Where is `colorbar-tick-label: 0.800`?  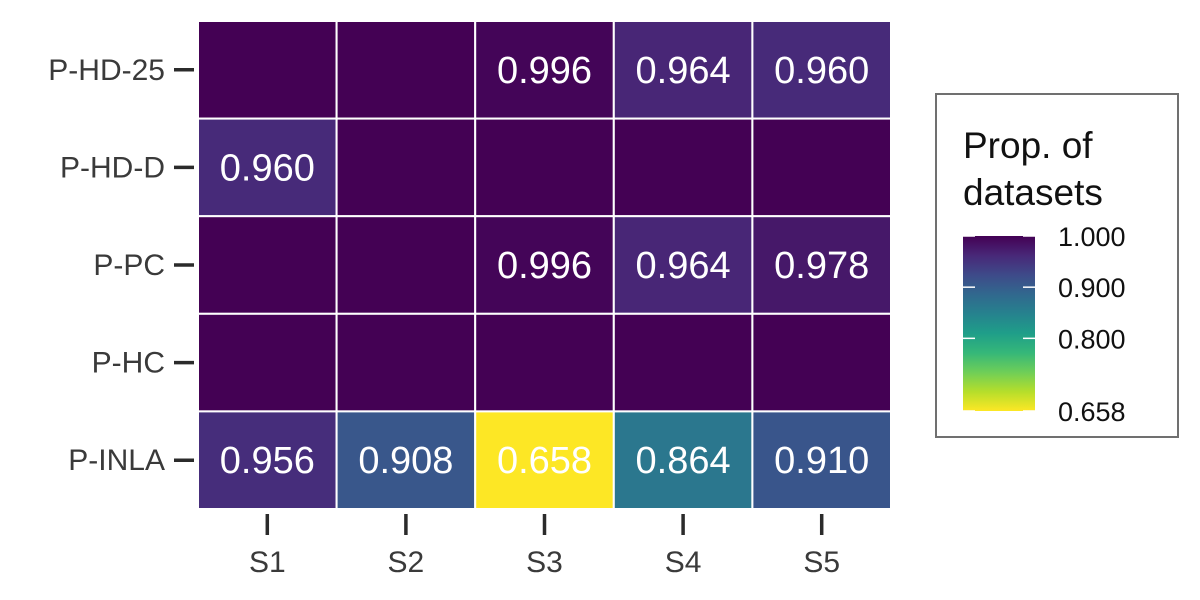 colorbar-tick-label: 0.800 is located at coordinates (1092, 339).